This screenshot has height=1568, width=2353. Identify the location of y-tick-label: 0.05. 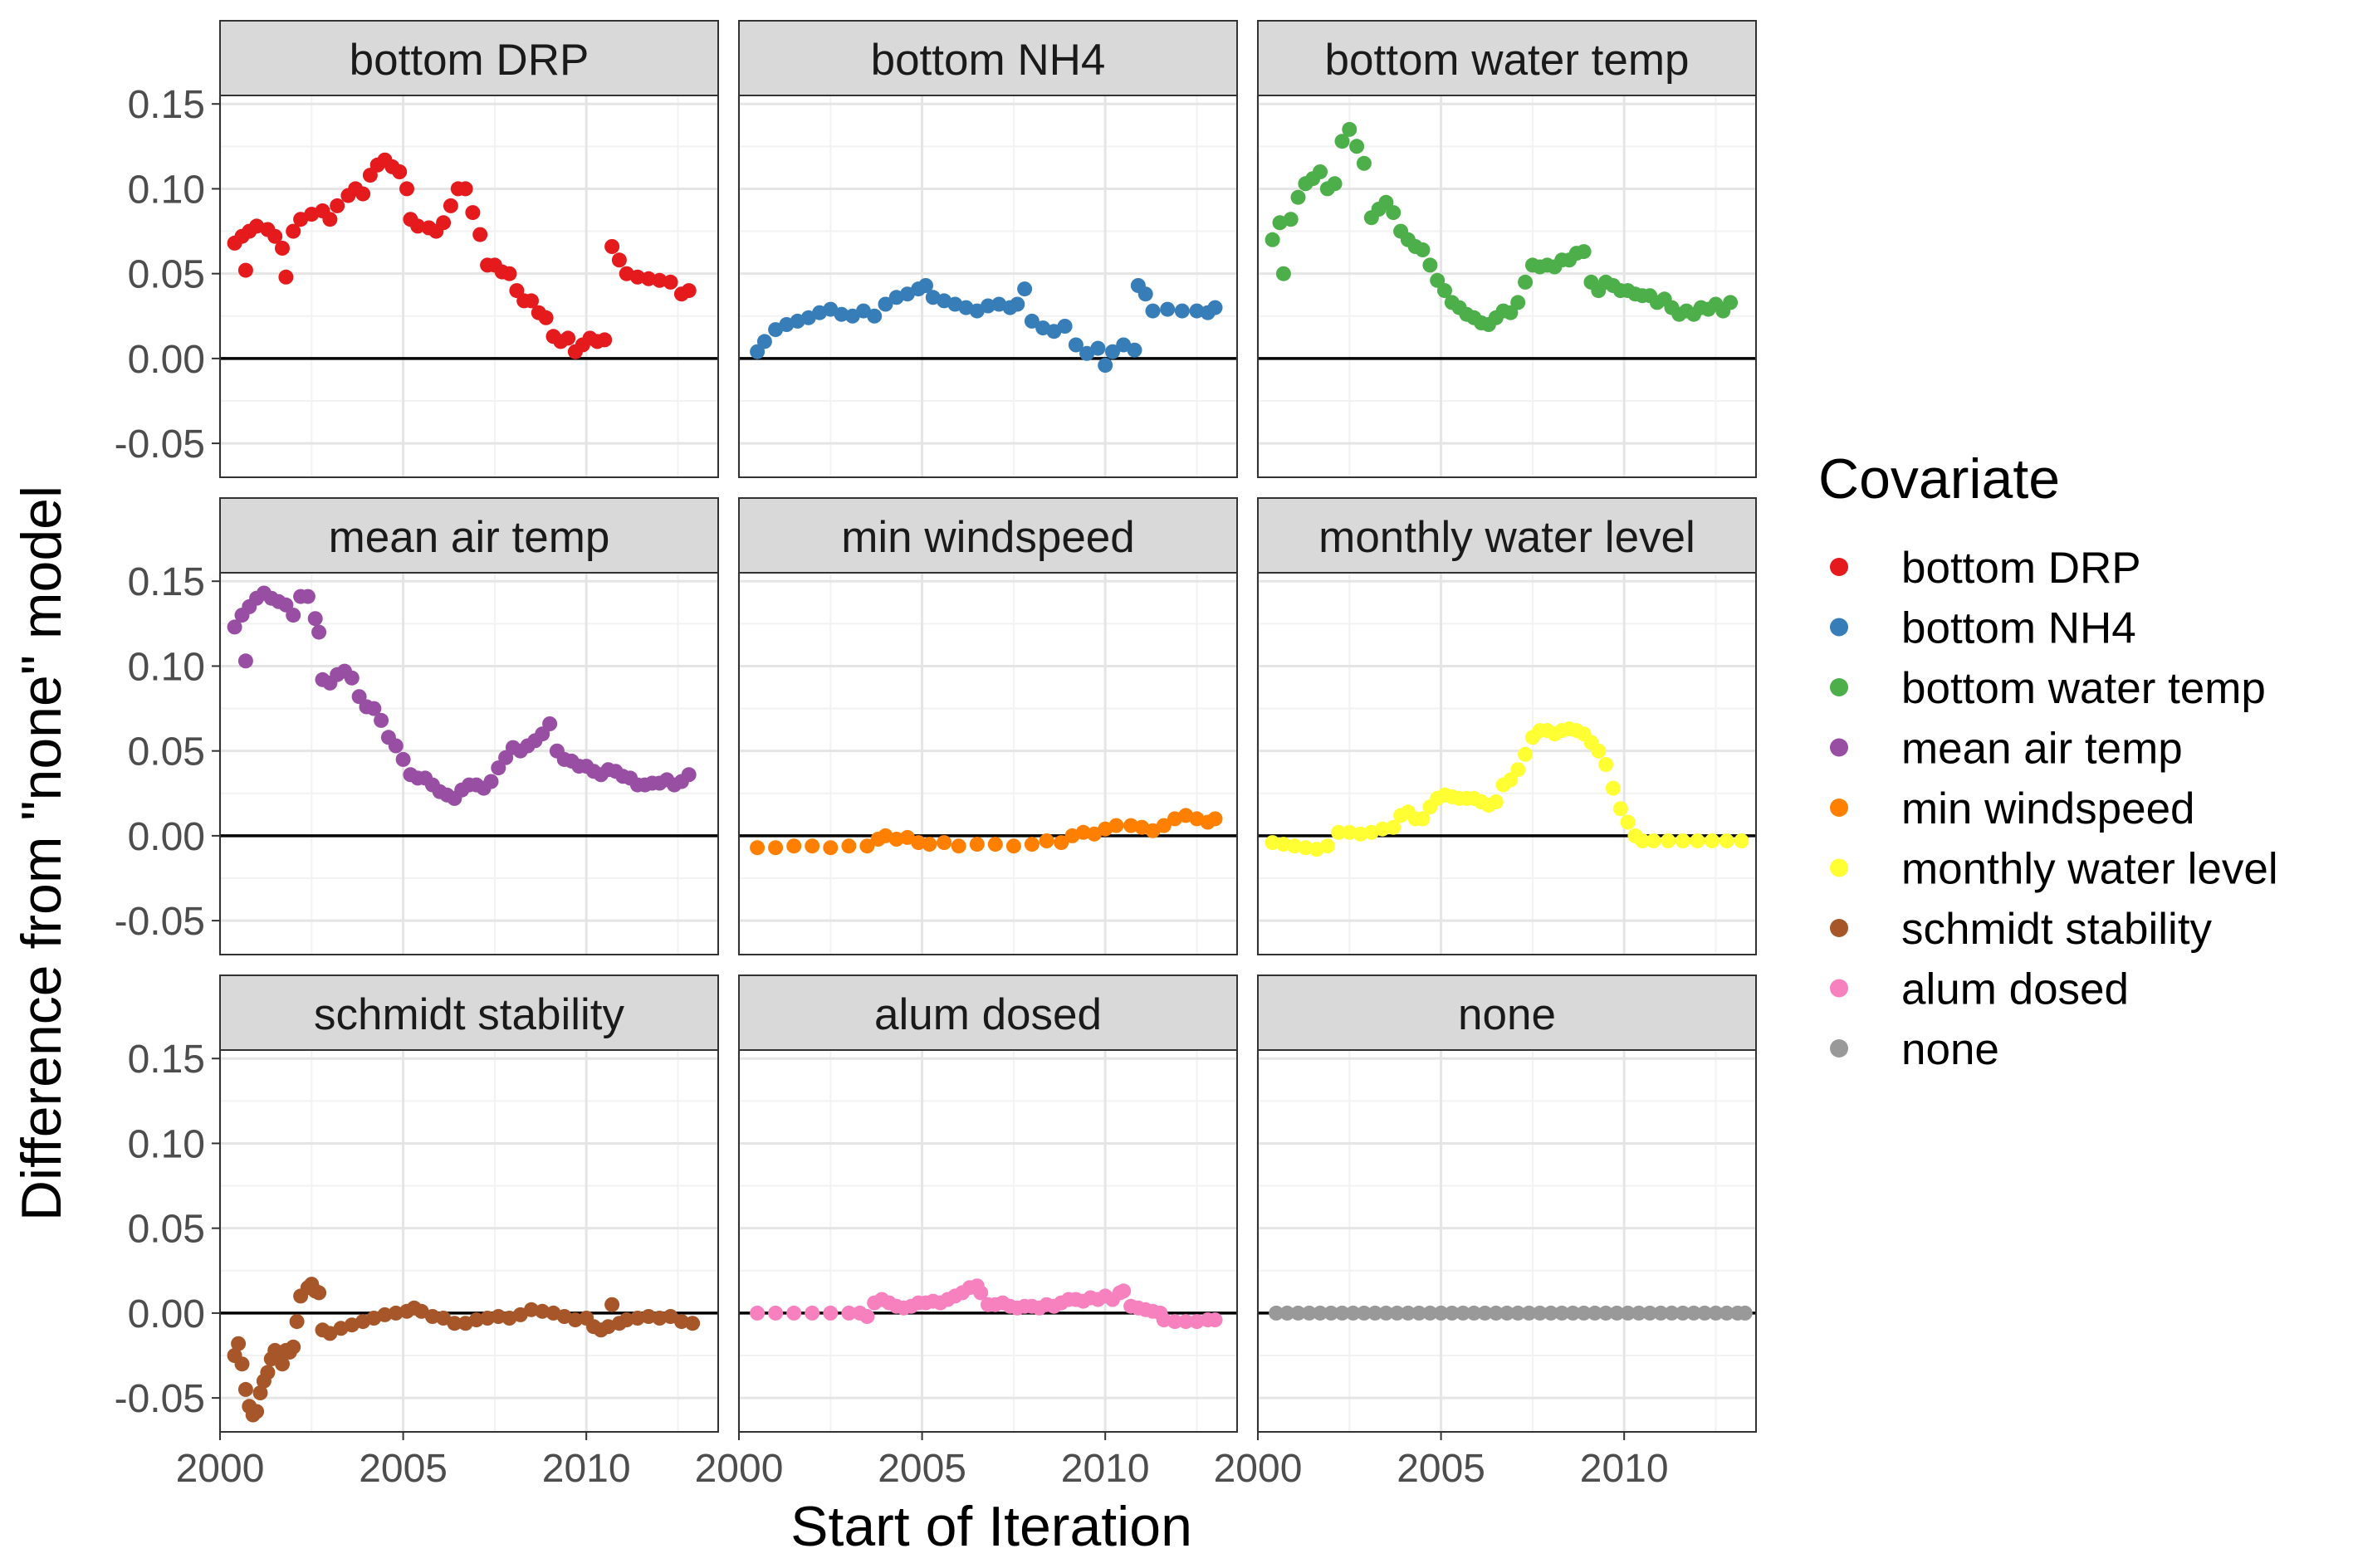
(166, 275).